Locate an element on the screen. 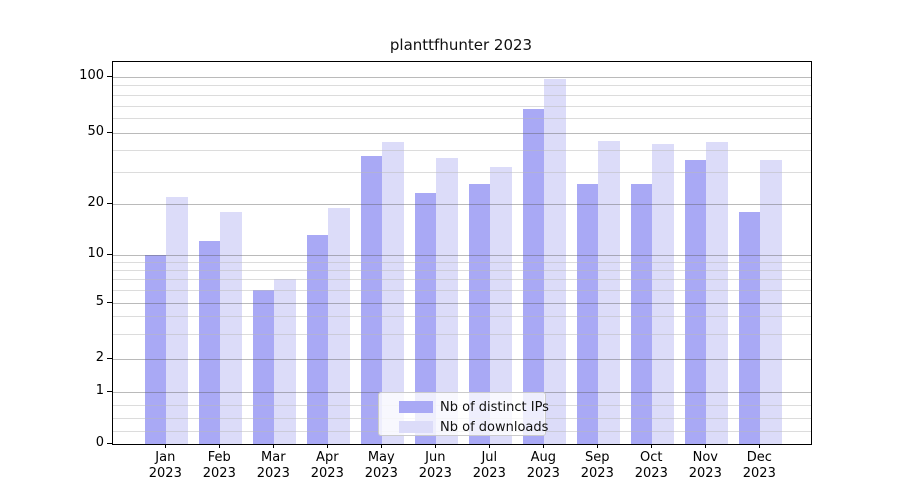 This screenshot has width=900, height=500. y-tick-label: 1 is located at coordinates (99, 390).